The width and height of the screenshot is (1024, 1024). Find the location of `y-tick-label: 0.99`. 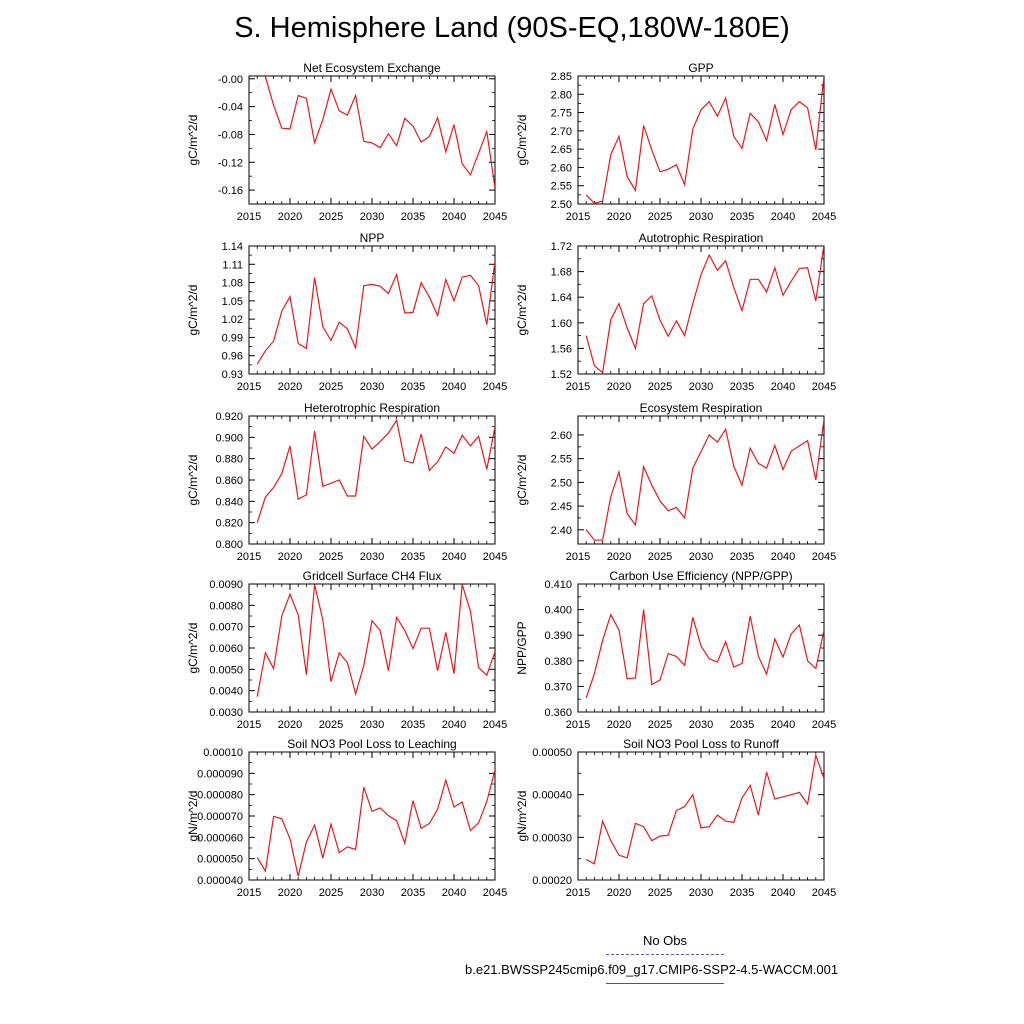

y-tick-label: 0.99 is located at coordinates (232, 338).